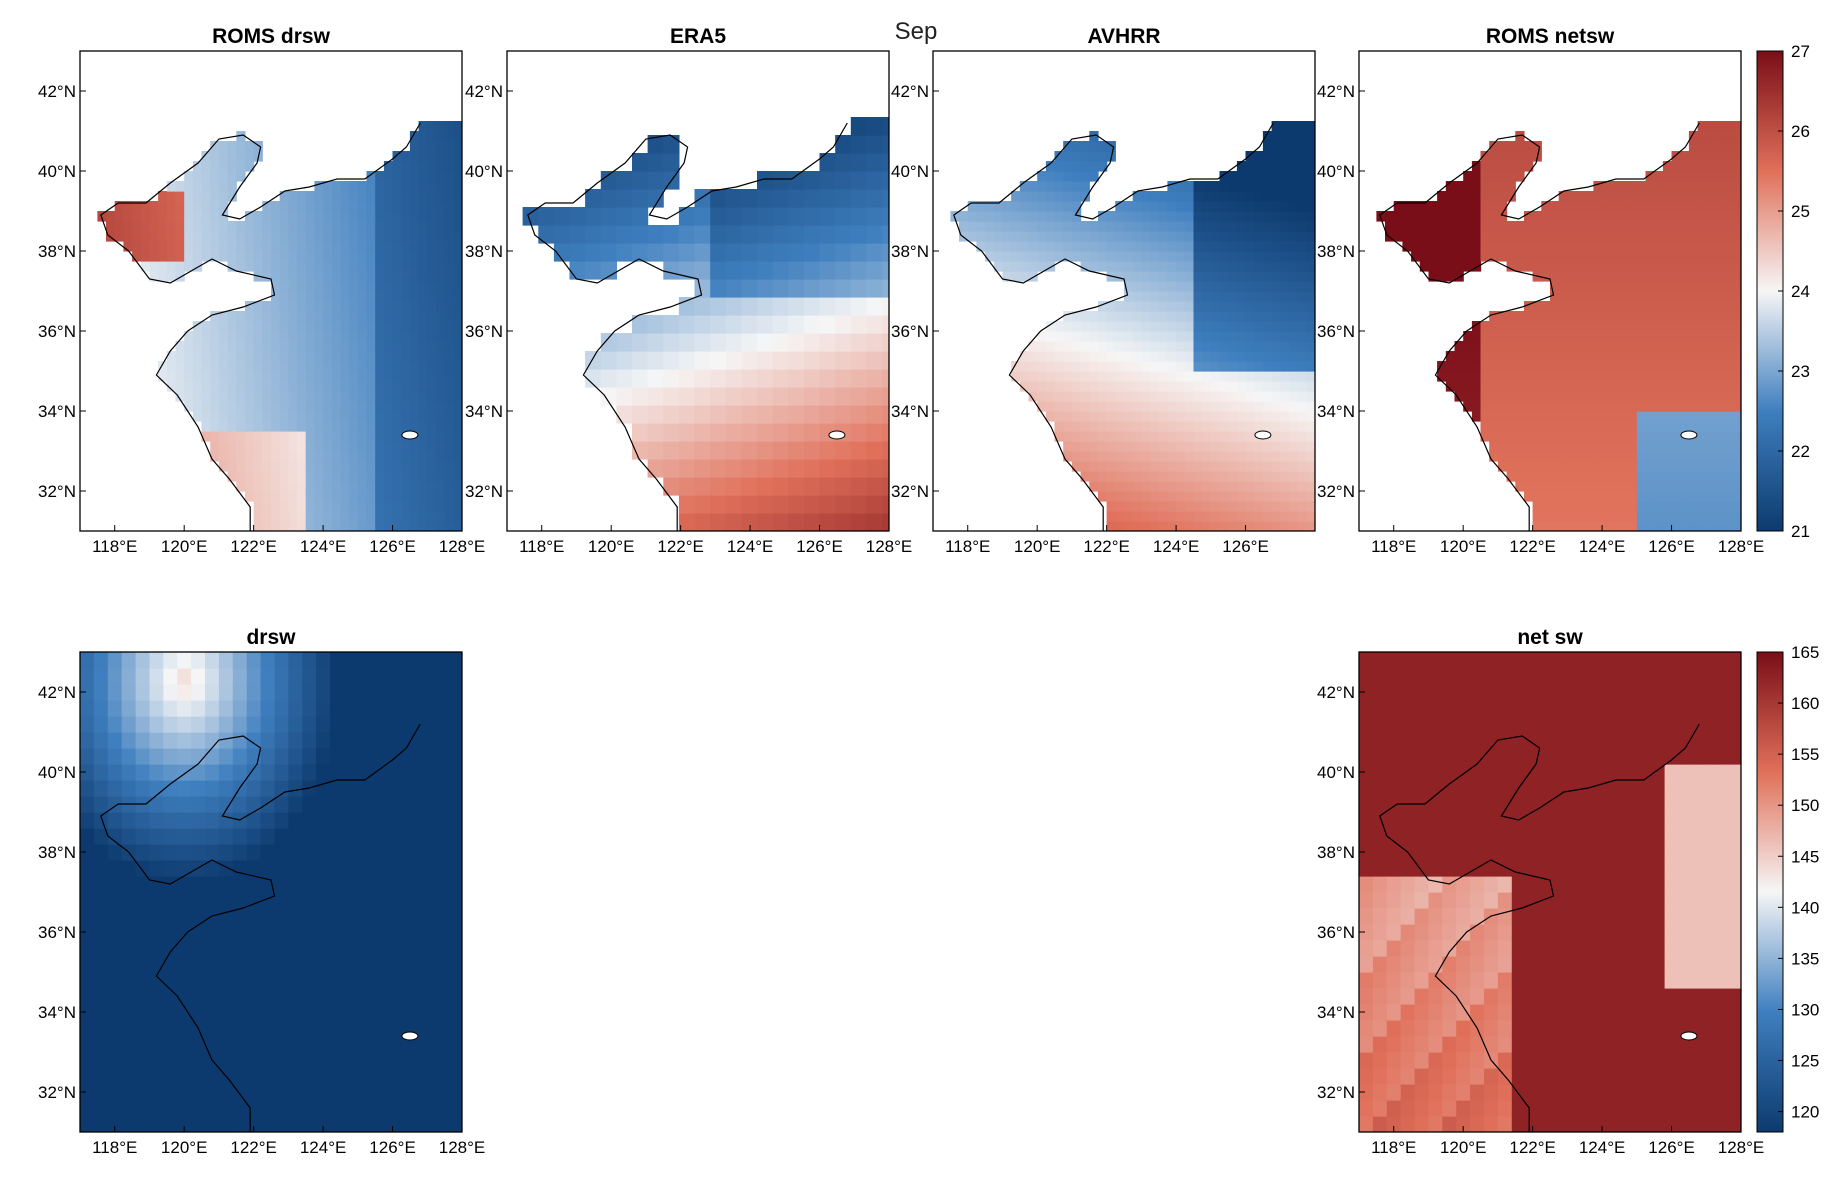 This screenshot has width=1834, height=1178. I want to click on y-tick-label: 38°N, so click(57, 852).